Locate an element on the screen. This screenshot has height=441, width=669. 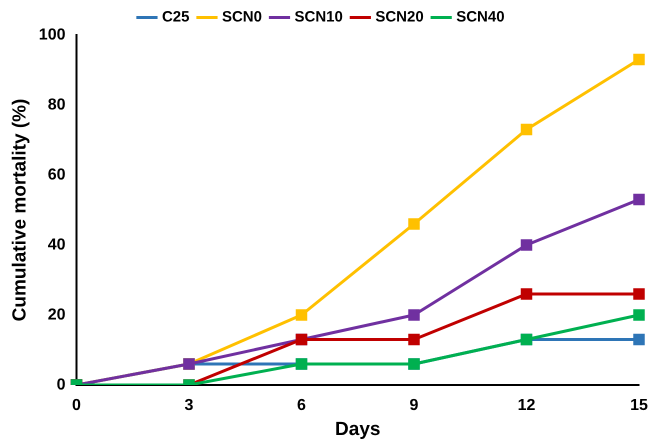
y-tick-label: 100 is located at coordinates (52, 35).